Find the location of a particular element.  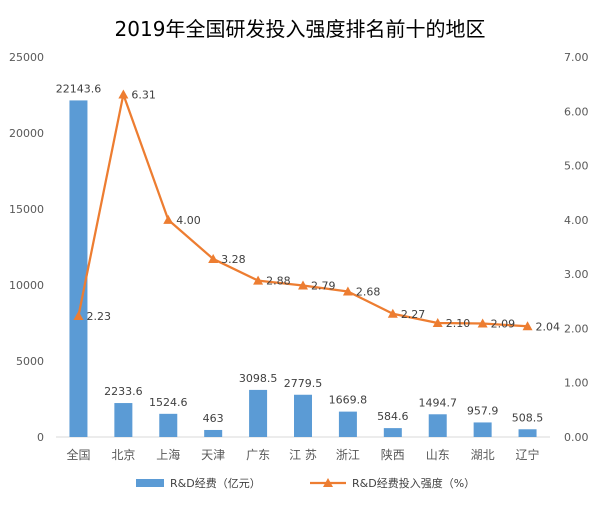

bar-data-label: 1669.8 is located at coordinates (348, 400).